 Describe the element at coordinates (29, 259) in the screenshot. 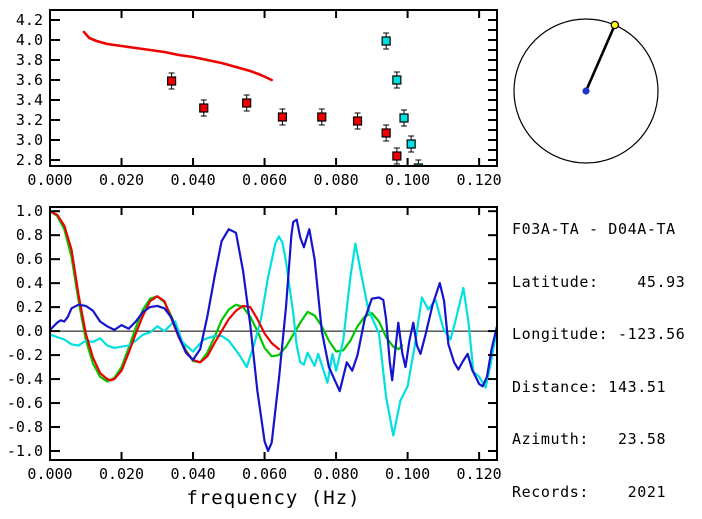

I see `y-tick-label: 0.6` at that location.